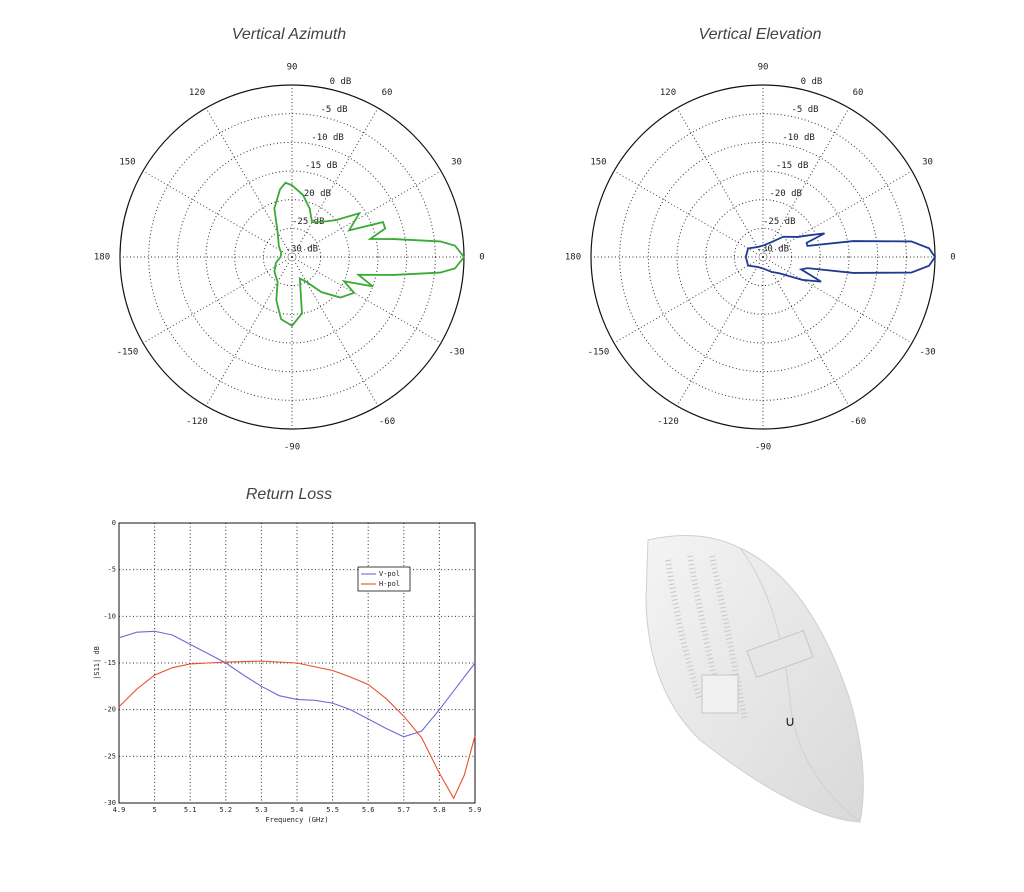 The width and height of the screenshot is (1024, 892). What do you see at coordinates (403, 810) in the screenshot?
I see `x-tick-label: 5.7` at bounding box center [403, 810].